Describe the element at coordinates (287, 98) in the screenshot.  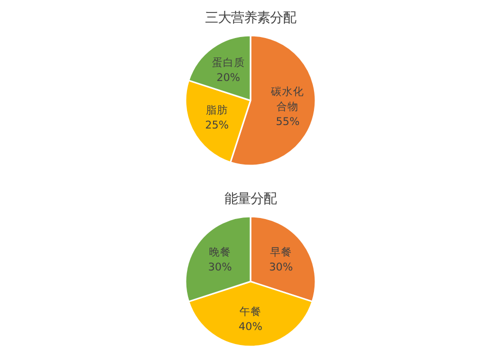
I see `slice-label: 碳水化合物` at that location.